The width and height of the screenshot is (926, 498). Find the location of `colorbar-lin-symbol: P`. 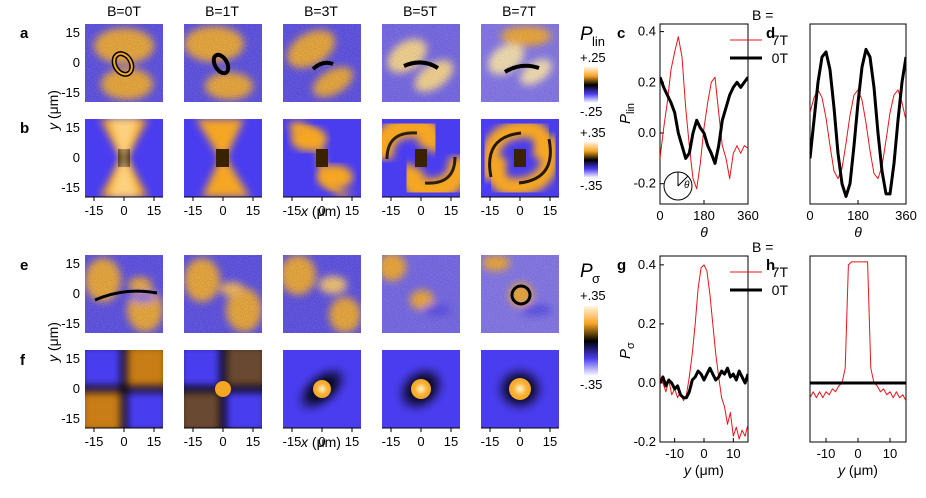

colorbar-lin-symbol: P is located at coordinates (586, 34).